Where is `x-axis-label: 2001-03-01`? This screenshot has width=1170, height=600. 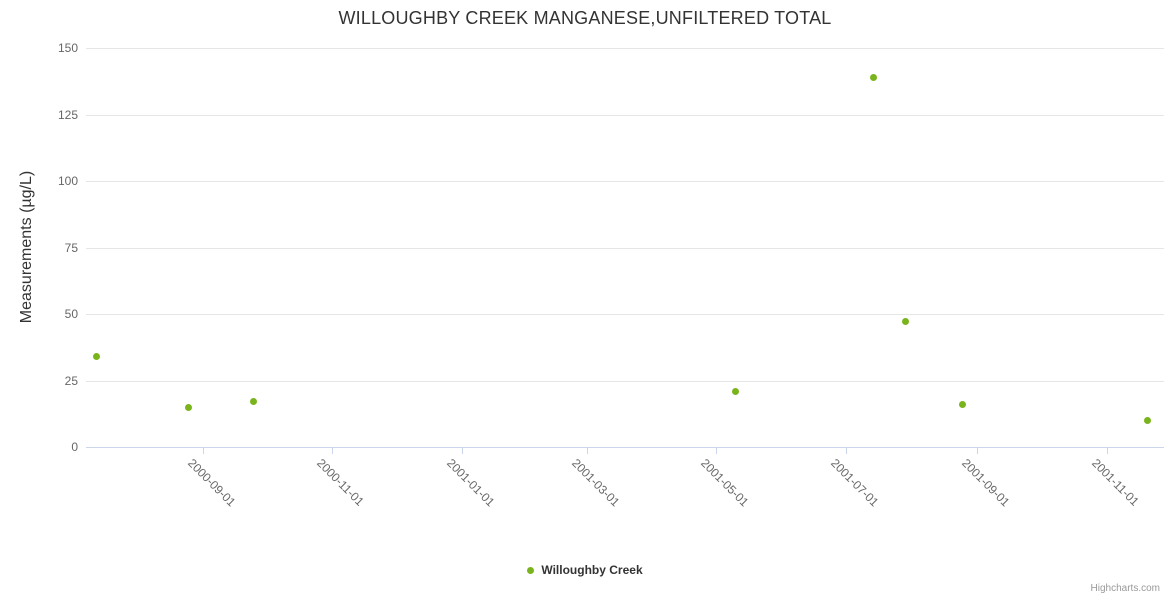
x-axis-label: 2001-03-01 is located at coordinates (596, 483).